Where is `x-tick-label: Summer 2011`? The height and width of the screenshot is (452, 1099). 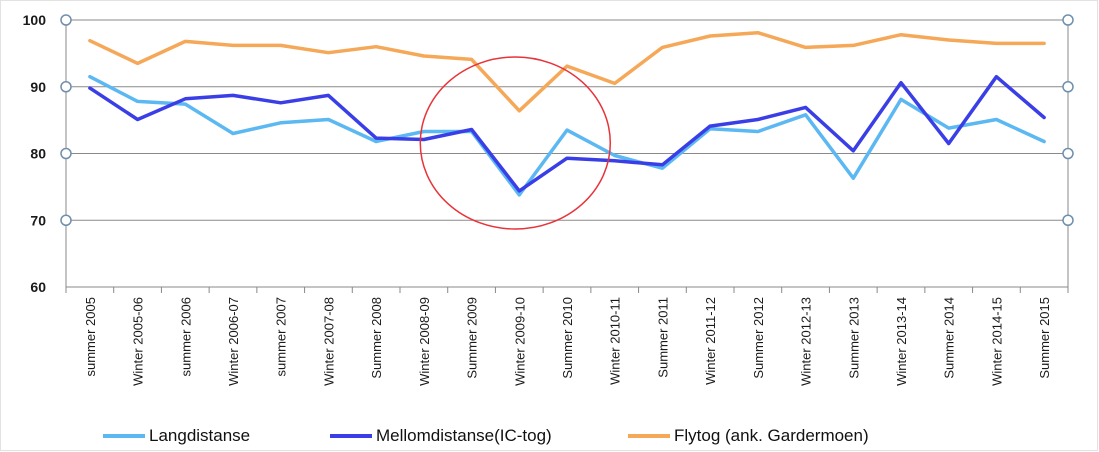
x-tick-label: Summer 2011 is located at coordinates (662, 337).